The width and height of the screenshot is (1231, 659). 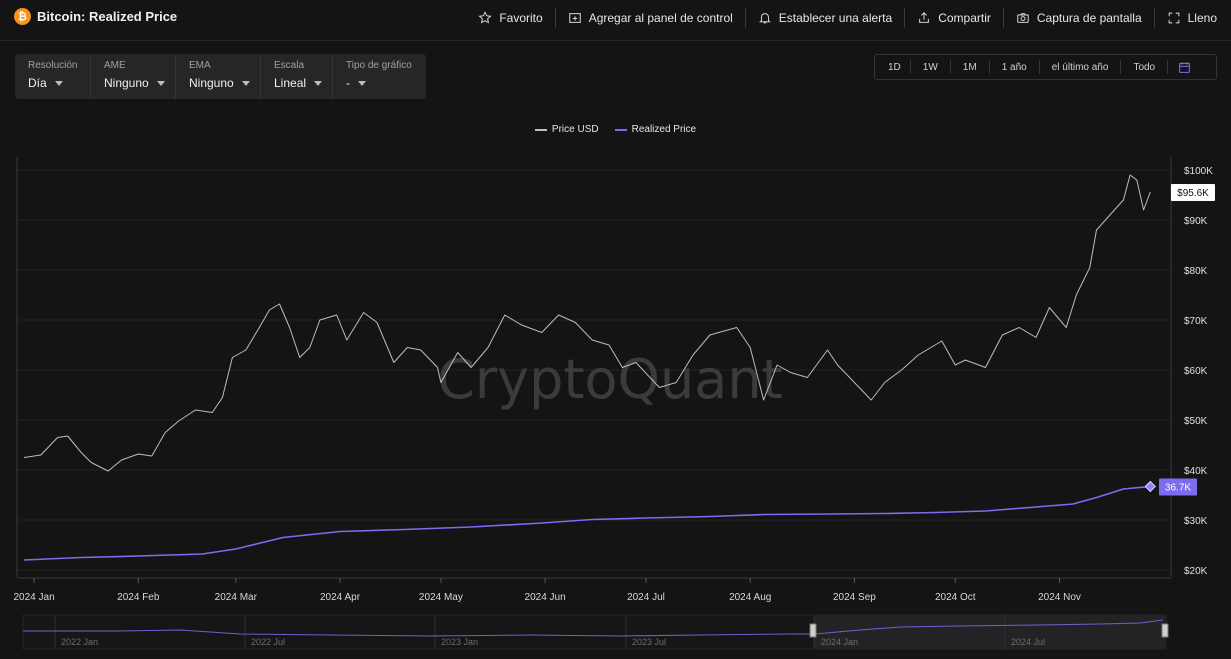 I want to click on x-tick-label: 2024 Nov, so click(x=1059, y=597).